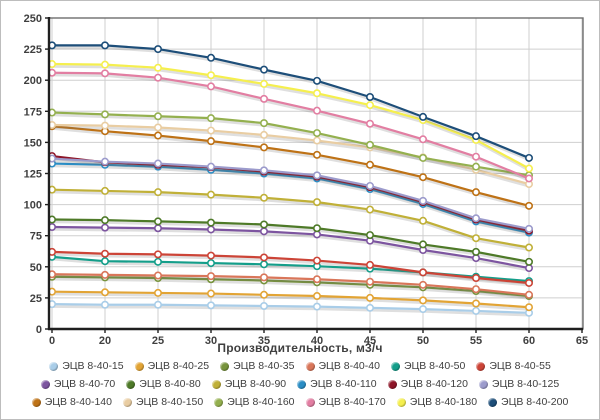 The height and width of the screenshot is (420, 600). I want to click on legend-item-6: ЭЦВ 8-40-70, so click(78, 384).